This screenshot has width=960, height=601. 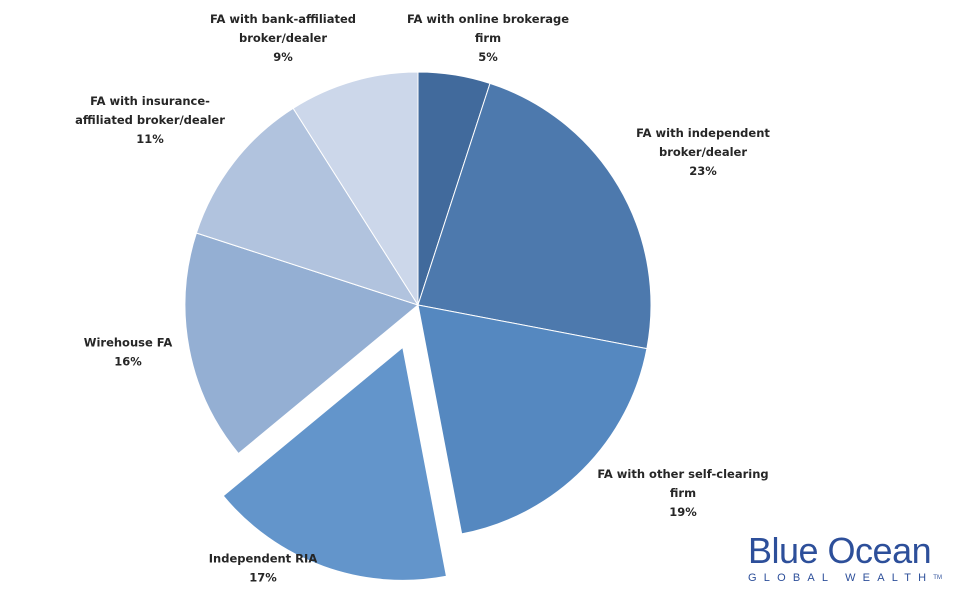 I want to click on slice-label-2: FA with other self-clearing firm 19%, so click(x=682, y=493).